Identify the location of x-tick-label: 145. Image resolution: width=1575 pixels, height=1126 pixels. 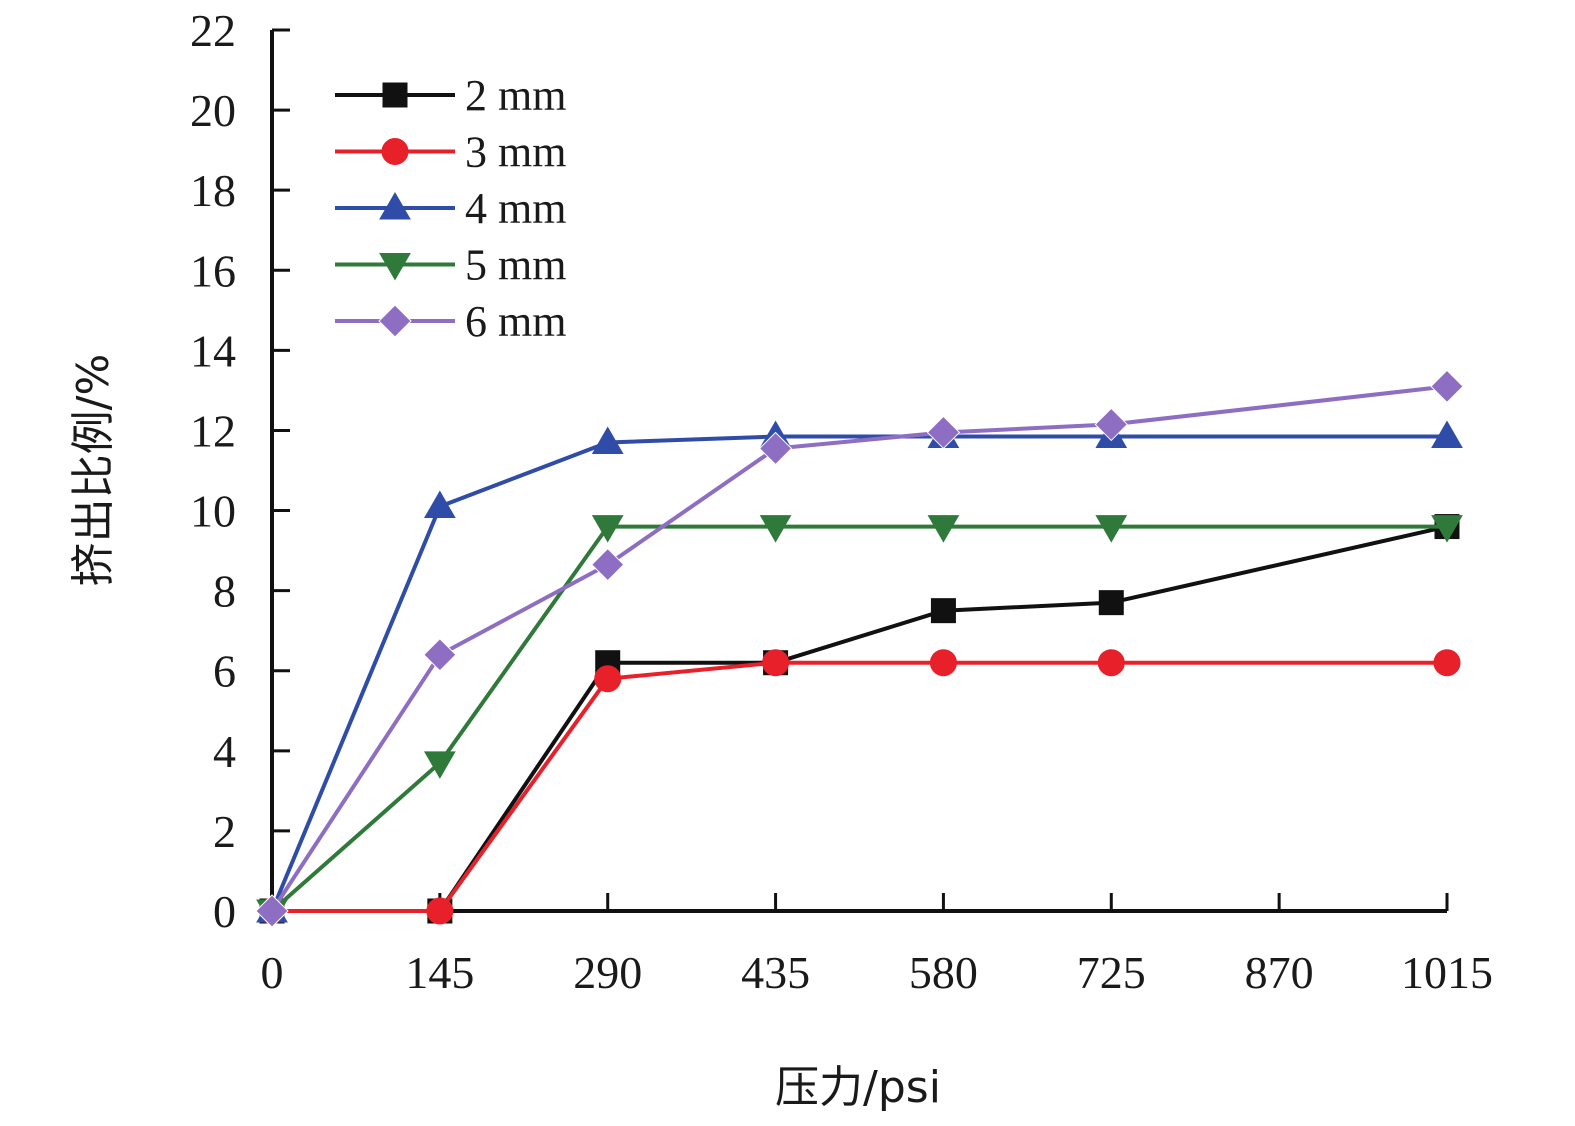
(439, 972).